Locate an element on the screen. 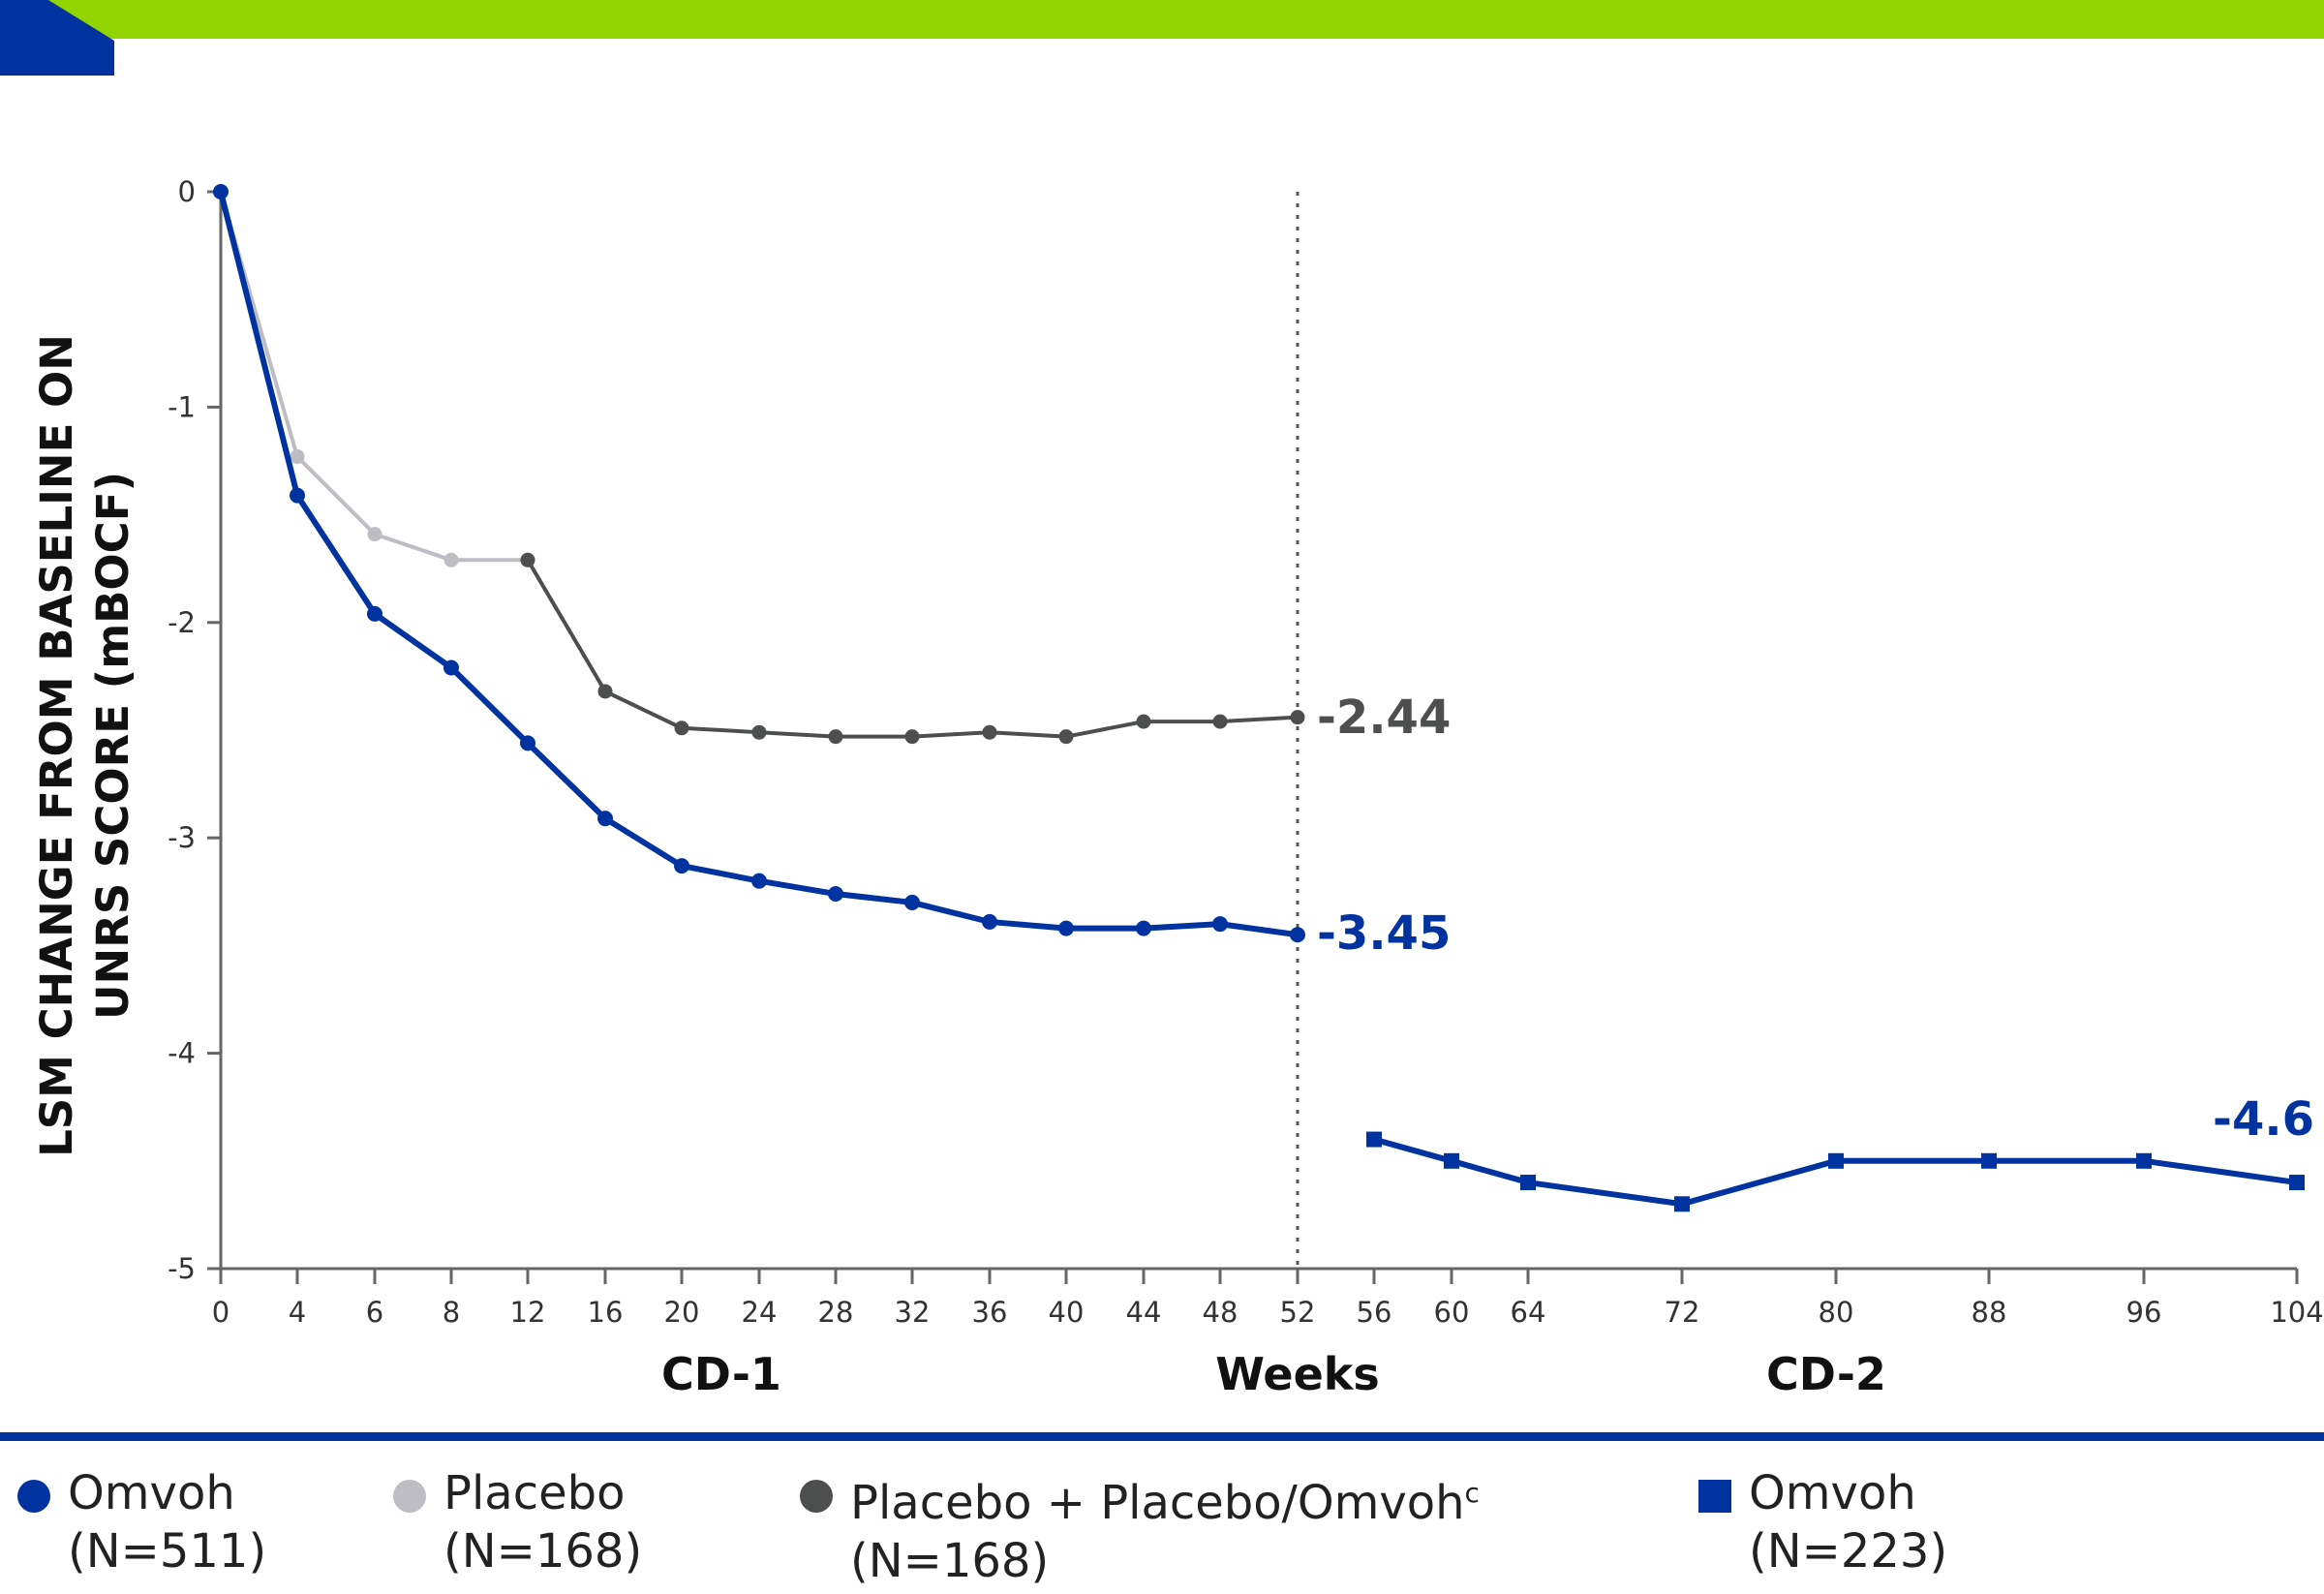 The height and width of the screenshot is (1594, 2324). legend-label: Placebo + Placebo/Omvoh is located at coordinates (1158, 1503).